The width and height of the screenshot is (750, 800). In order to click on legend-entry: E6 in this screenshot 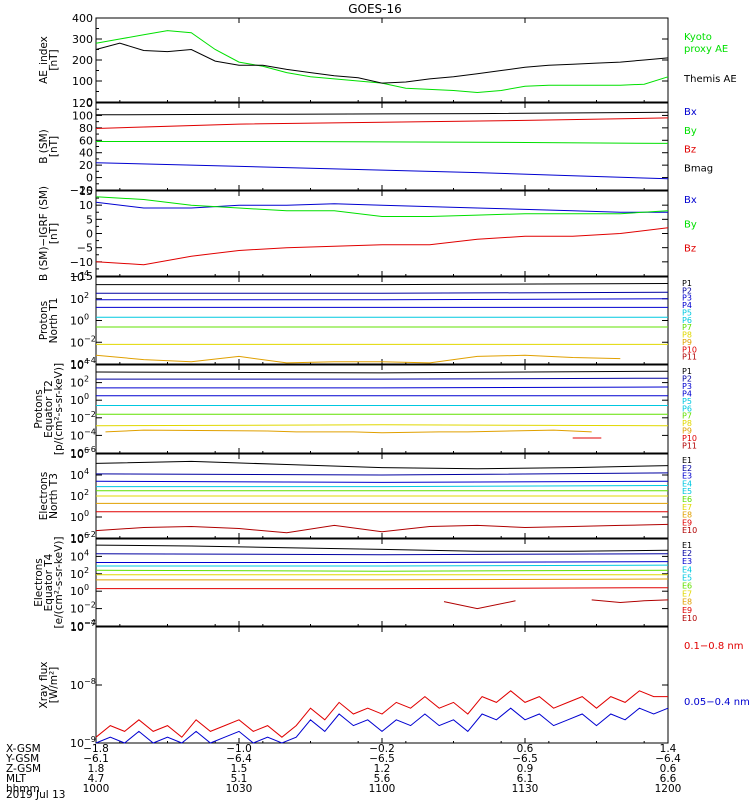, I will do `click(687, 586)`.